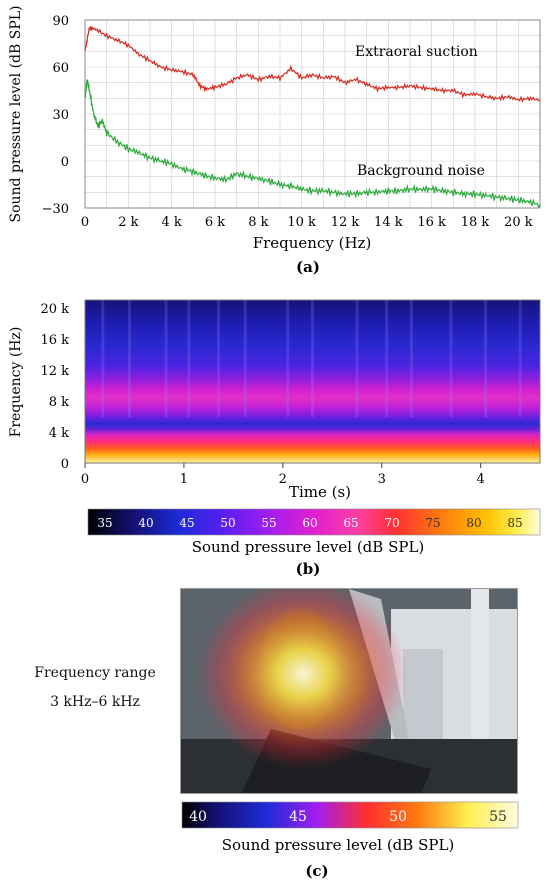  What do you see at coordinates (388, 222) in the screenshot?
I see `x-tick-label: 14 k` at bounding box center [388, 222].